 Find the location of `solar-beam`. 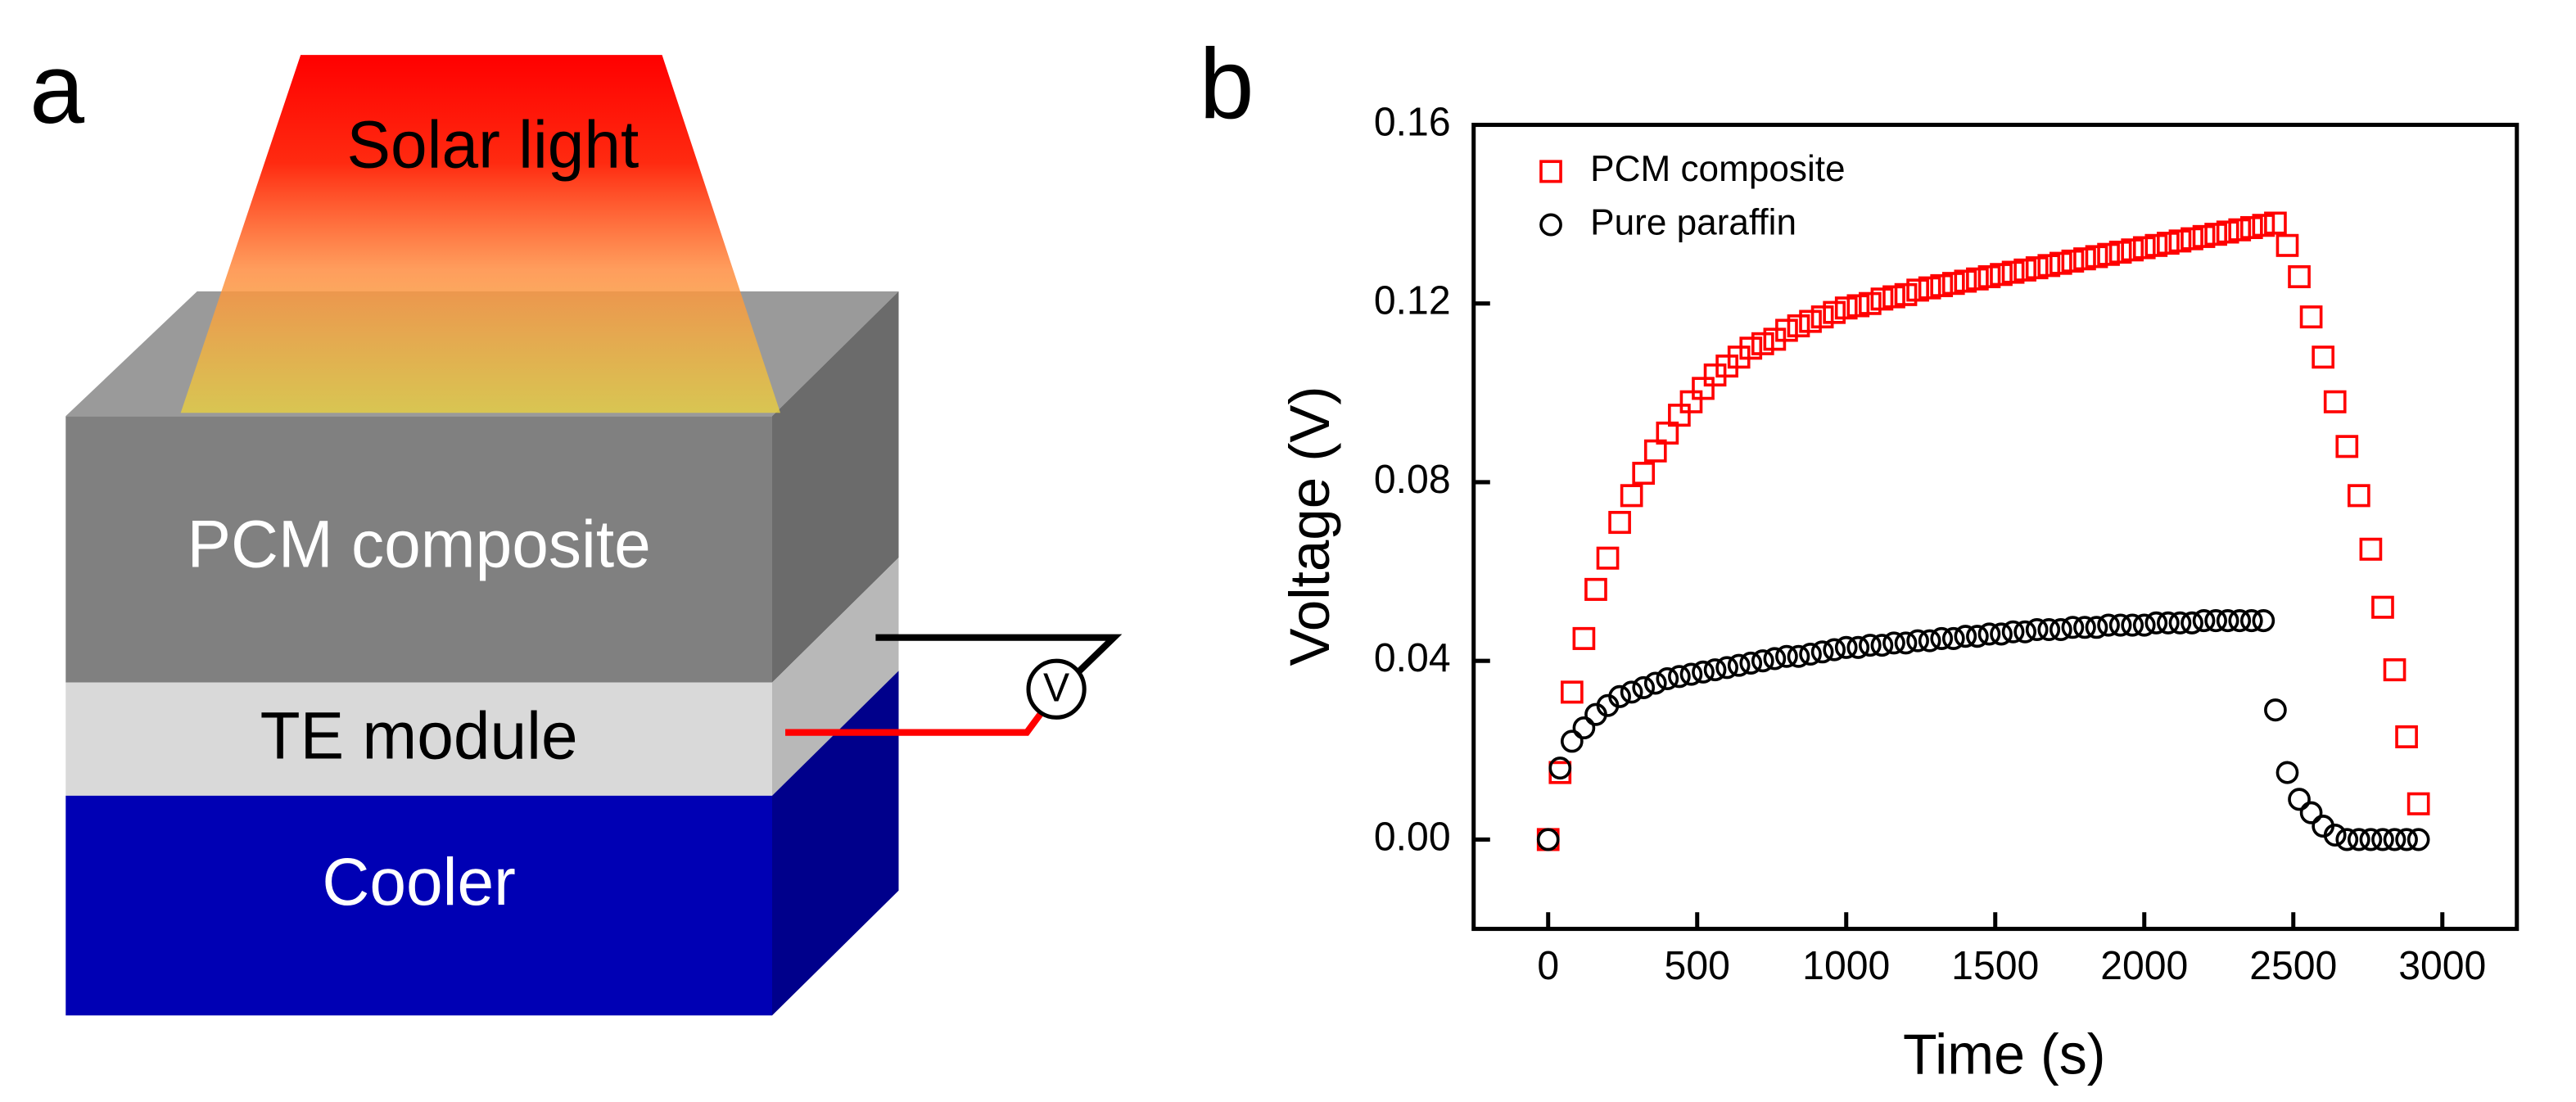

solar-beam is located at coordinates (481, 234).